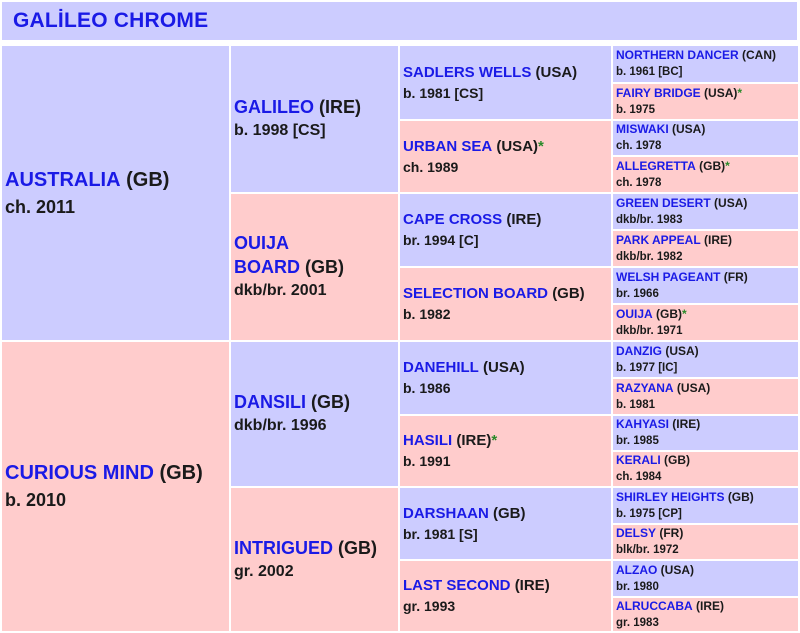  Describe the element at coordinates (663, 202) in the screenshot. I see `sdss-name-link: GREEN DESERT` at that location.